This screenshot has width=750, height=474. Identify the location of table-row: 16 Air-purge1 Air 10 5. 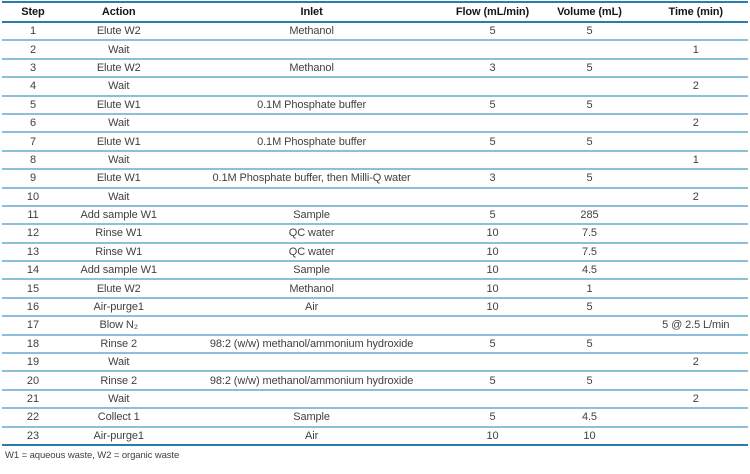
(375, 307).